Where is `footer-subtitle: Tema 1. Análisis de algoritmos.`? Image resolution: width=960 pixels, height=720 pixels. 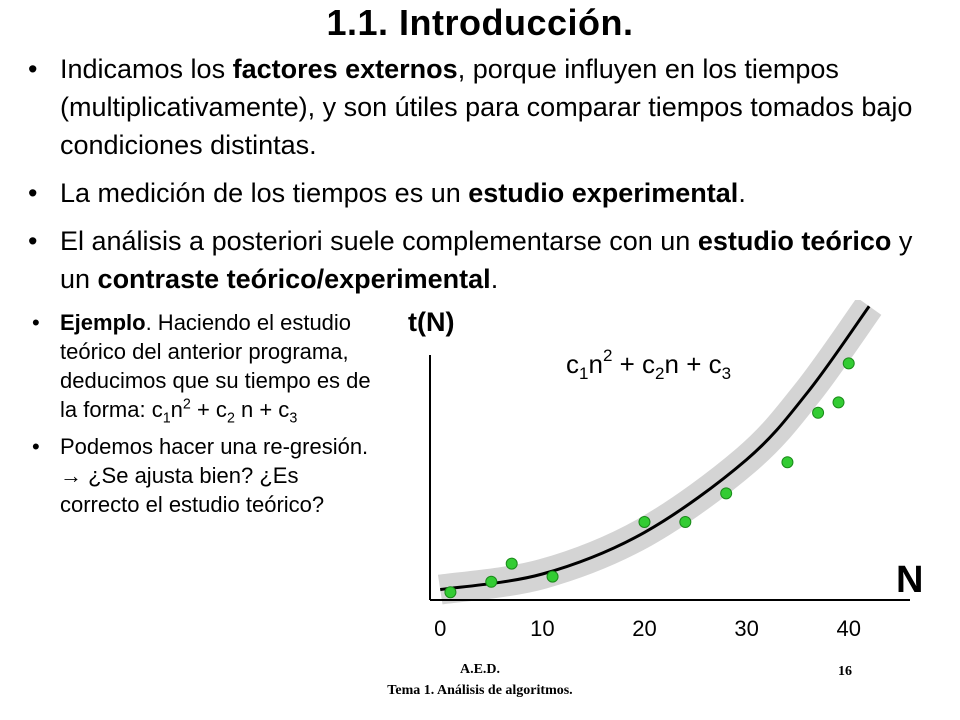 footer-subtitle: Tema 1. Análisis de algoritmos. is located at coordinates (480, 690).